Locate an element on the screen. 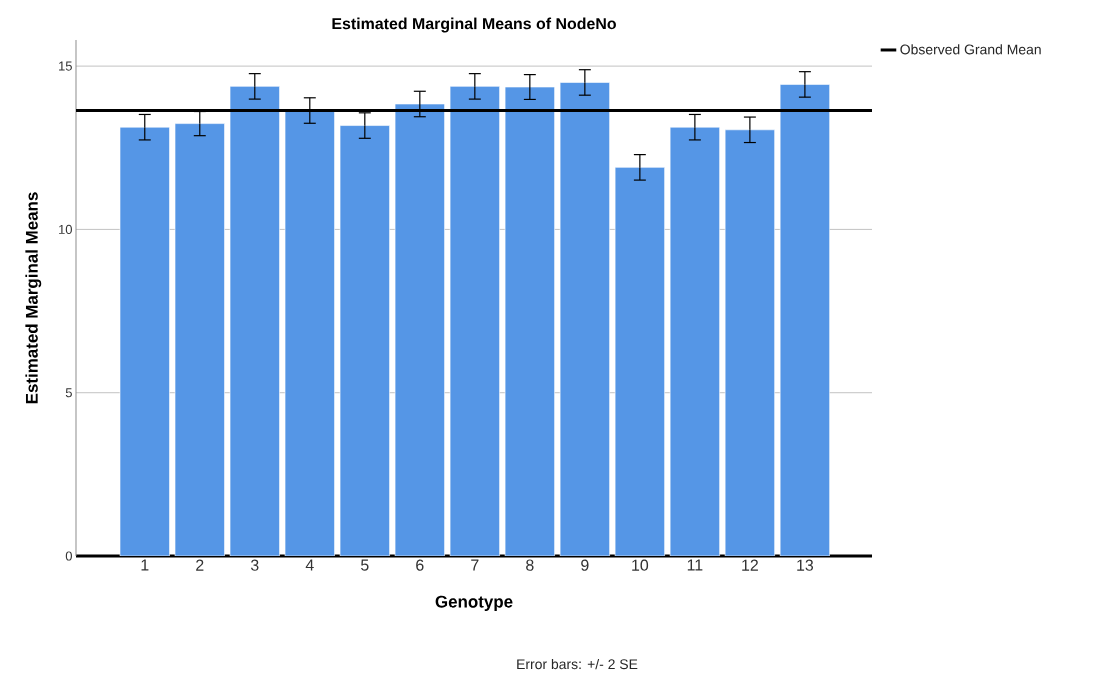 This screenshot has width=1097, height=677. x-tick-label: 7 is located at coordinates (475, 565).